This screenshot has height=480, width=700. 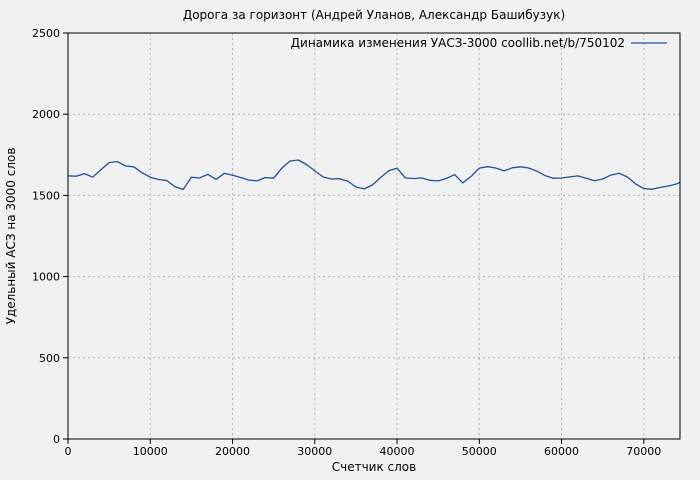 What do you see at coordinates (150, 451) in the screenshot?
I see `x-tick-label: 10000` at bounding box center [150, 451].